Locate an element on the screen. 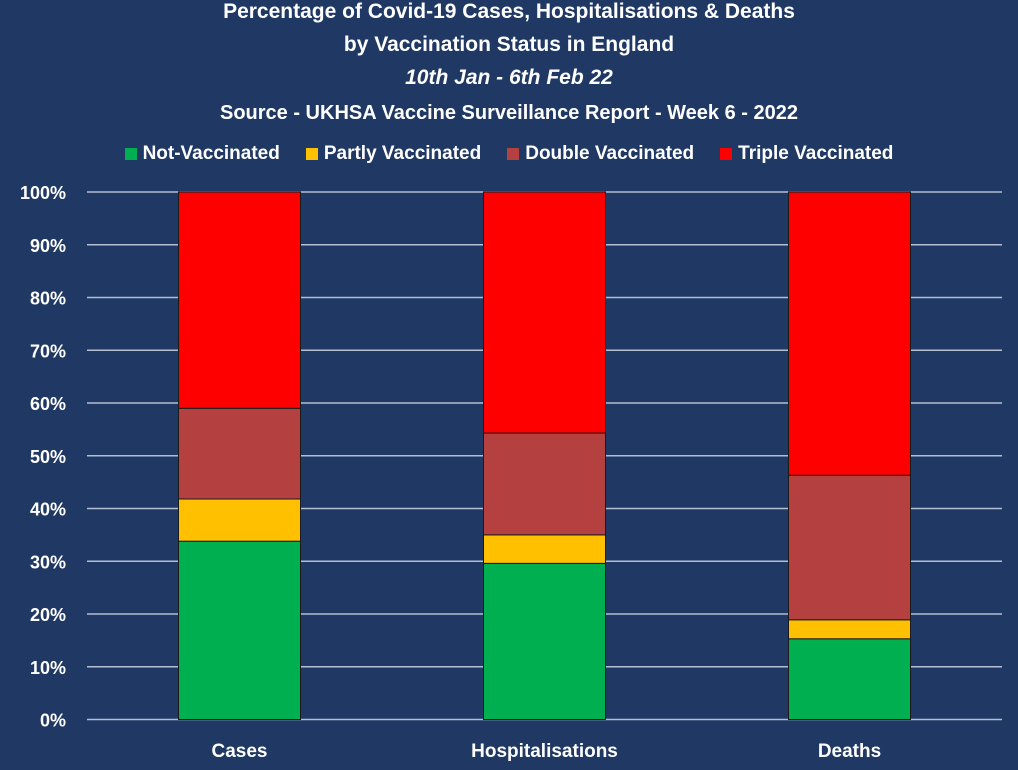 The image size is (1018, 770). y-tick-label: 0% is located at coordinates (53, 721).